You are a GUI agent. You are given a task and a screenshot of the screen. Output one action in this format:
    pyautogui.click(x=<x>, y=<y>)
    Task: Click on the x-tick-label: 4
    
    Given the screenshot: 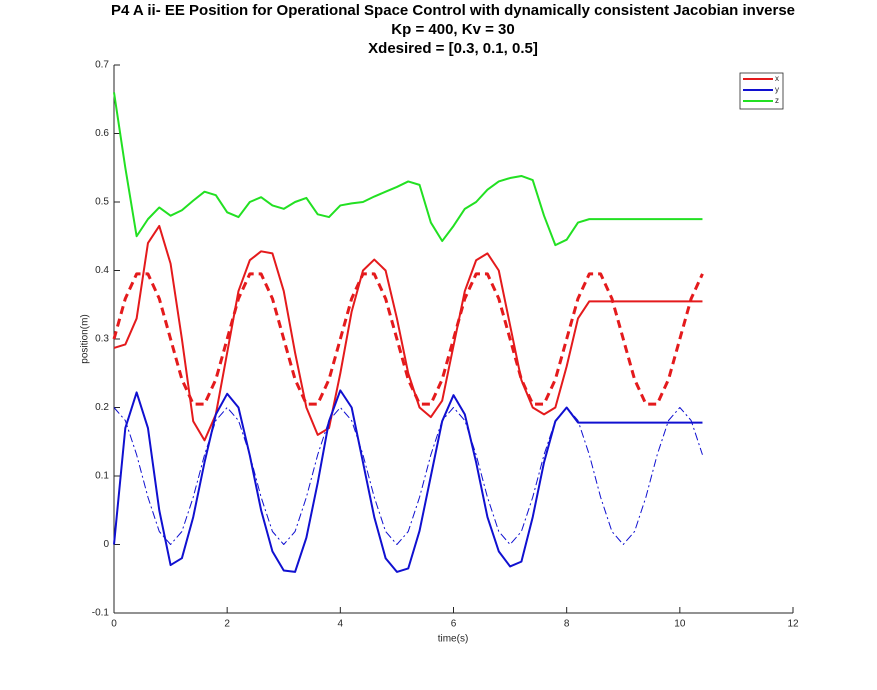 What is the action you would take?
    pyautogui.click(x=341, y=624)
    